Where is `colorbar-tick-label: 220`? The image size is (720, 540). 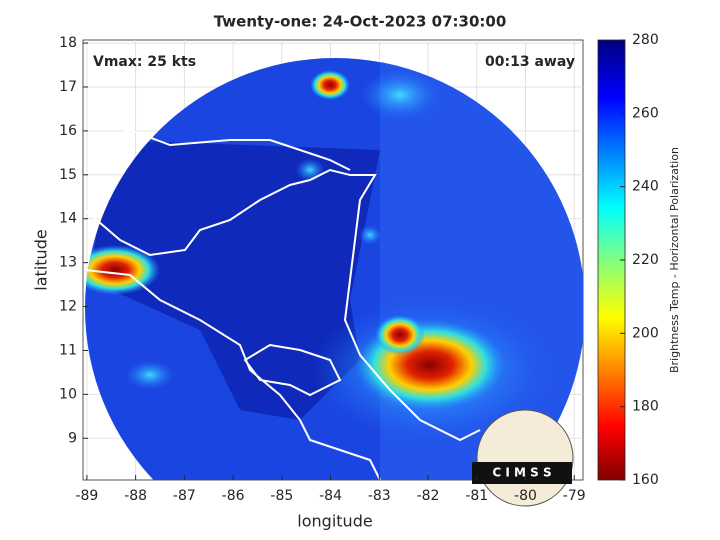
colorbar-tick-label: 220 is located at coordinates (645, 260).